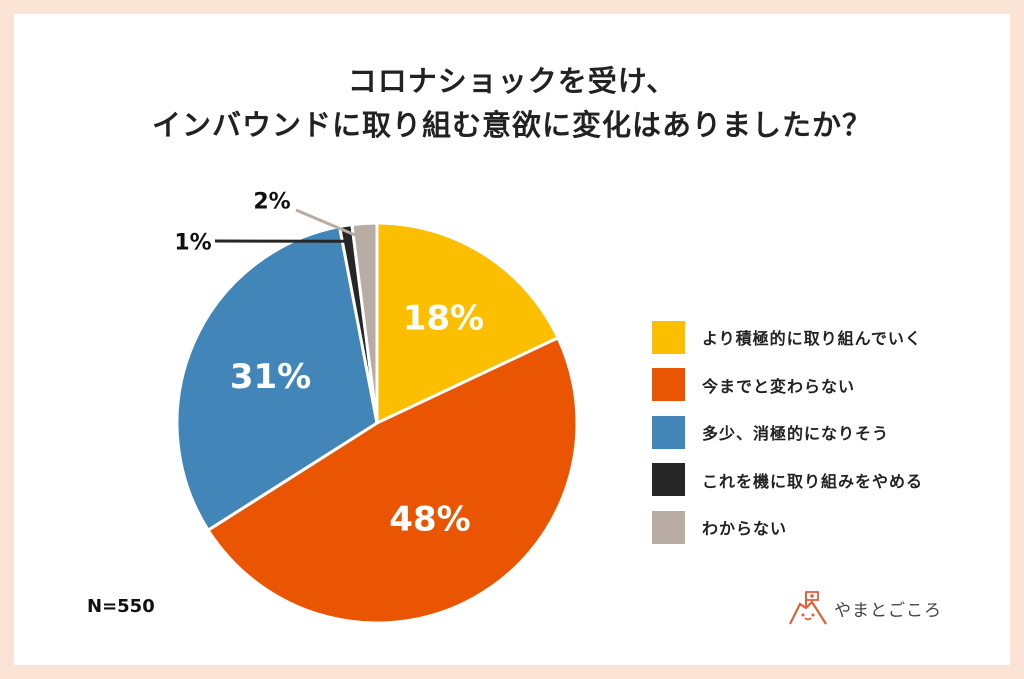  Describe the element at coordinates (121, 606) in the screenshot. I see `sample-size-note: N=550` at that location.